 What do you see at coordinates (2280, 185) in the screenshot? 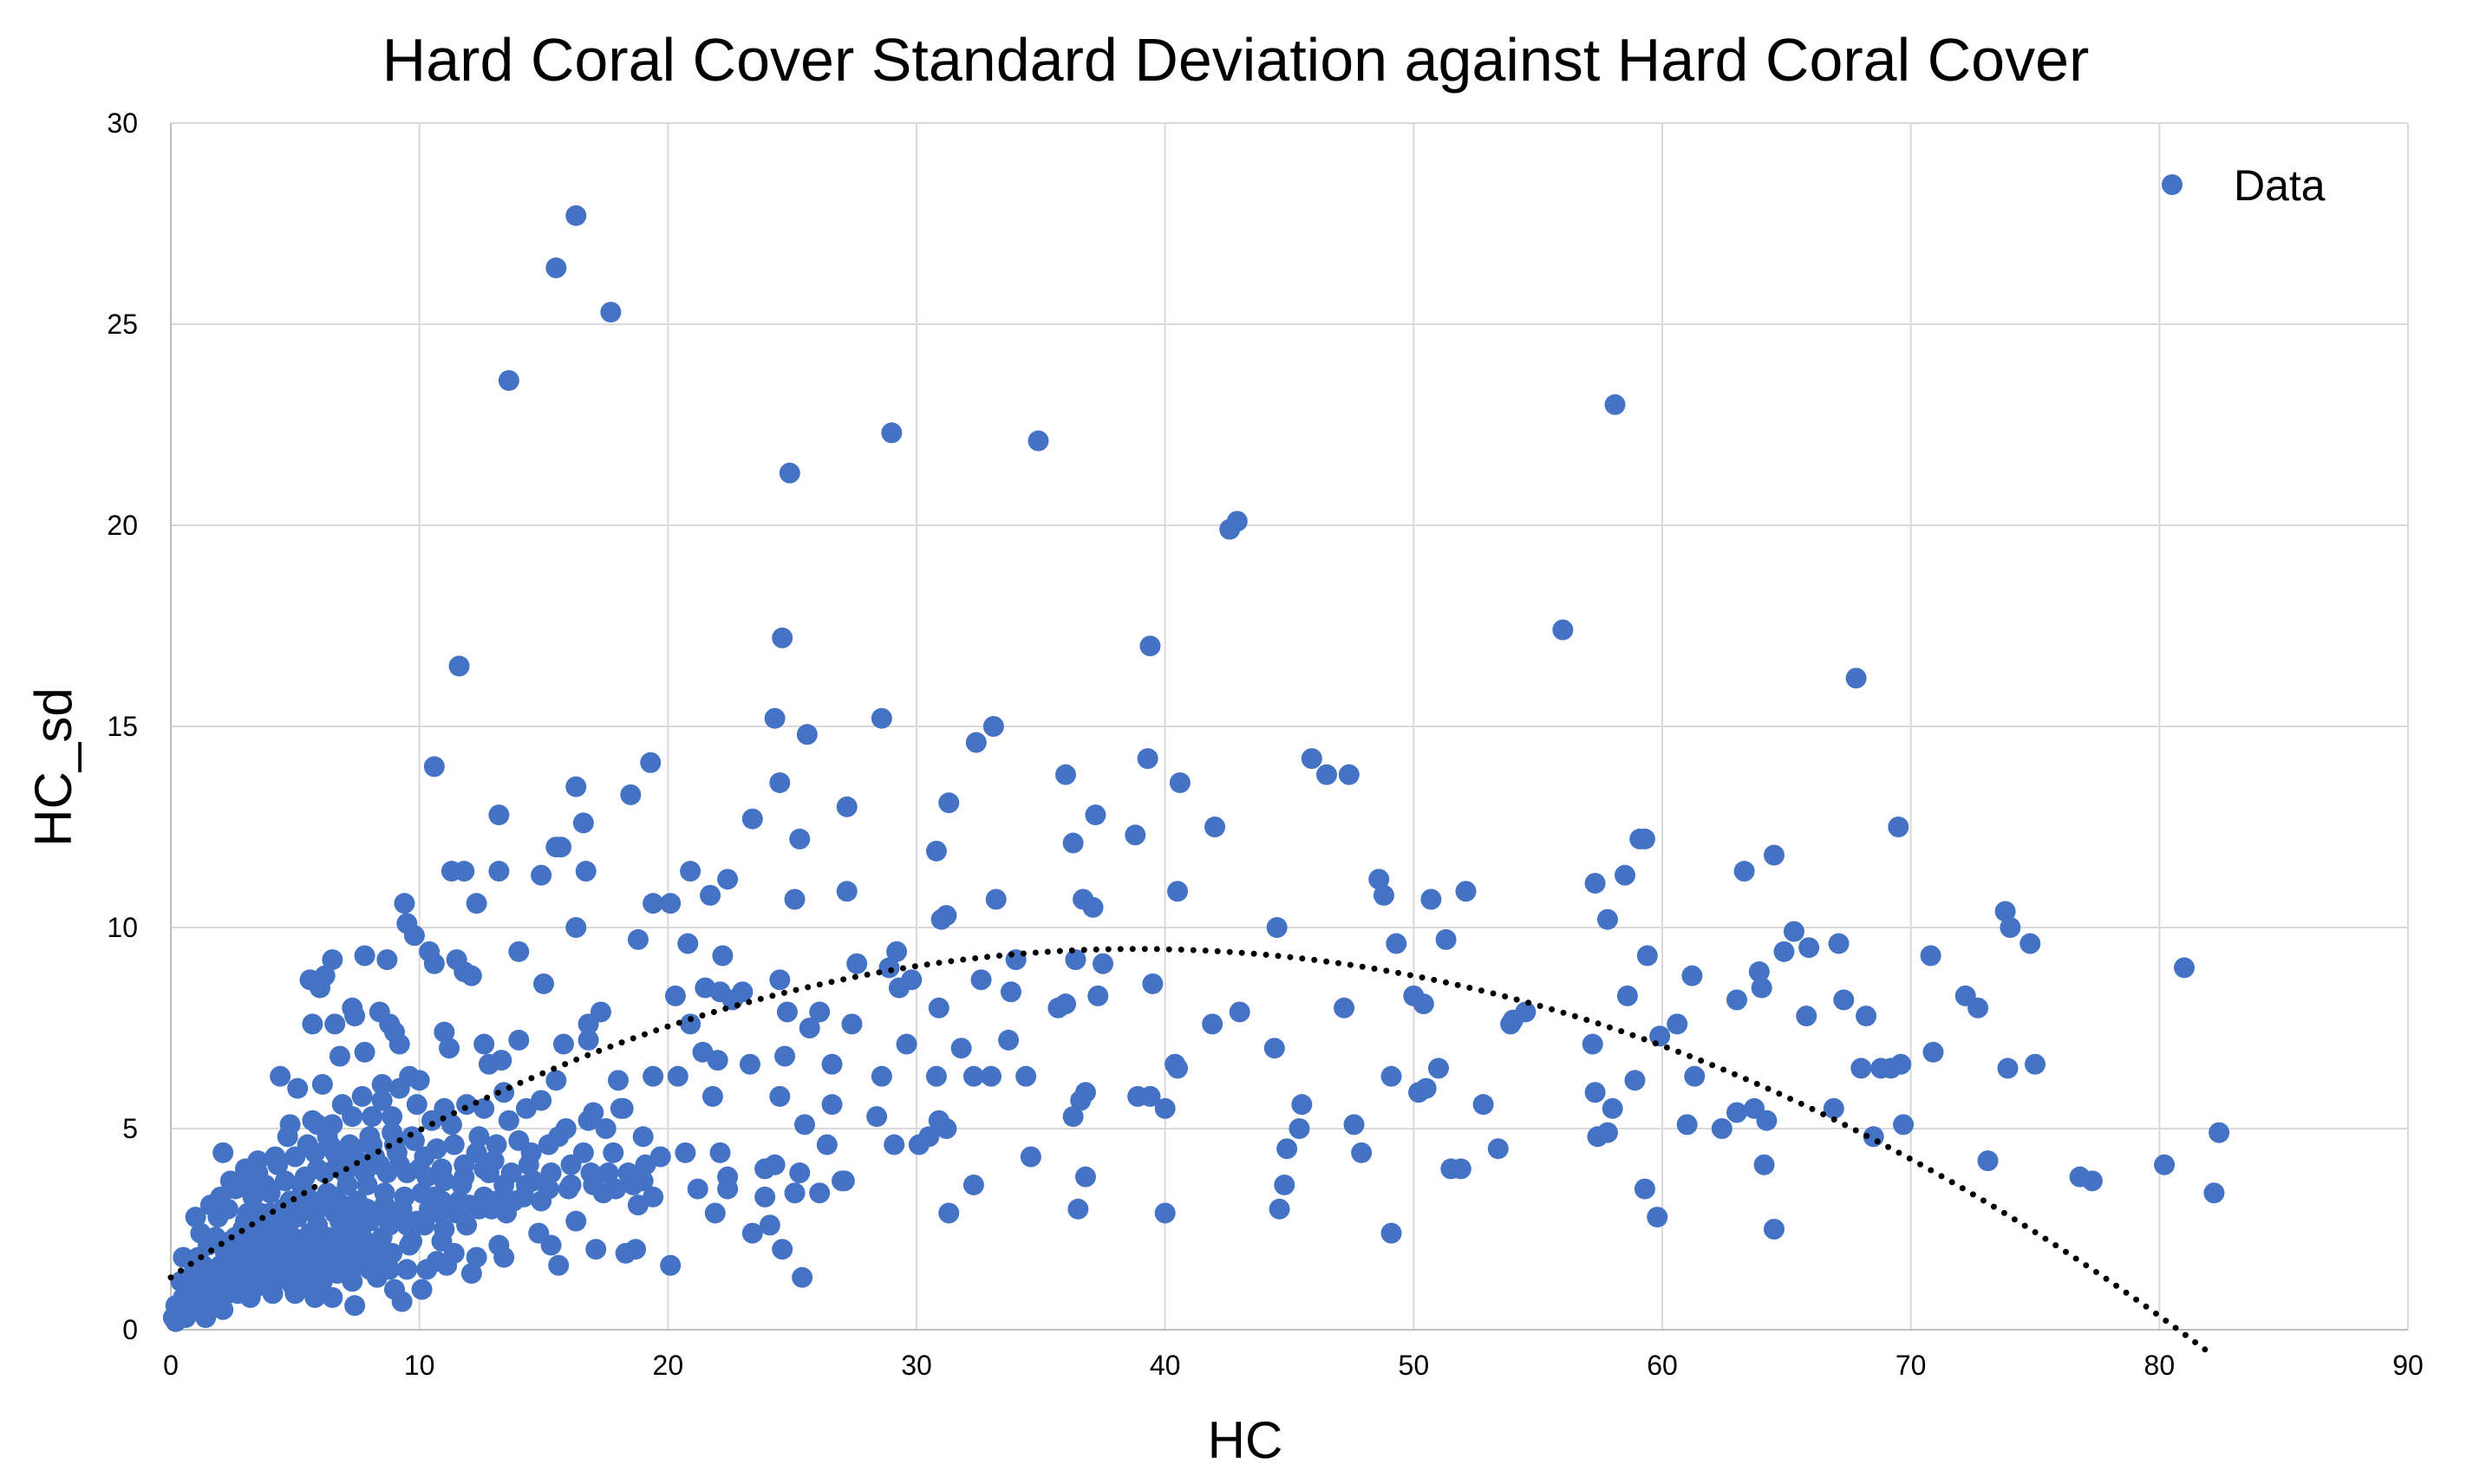
I see `legend-label: Data` at bounding box center [2280, 185].